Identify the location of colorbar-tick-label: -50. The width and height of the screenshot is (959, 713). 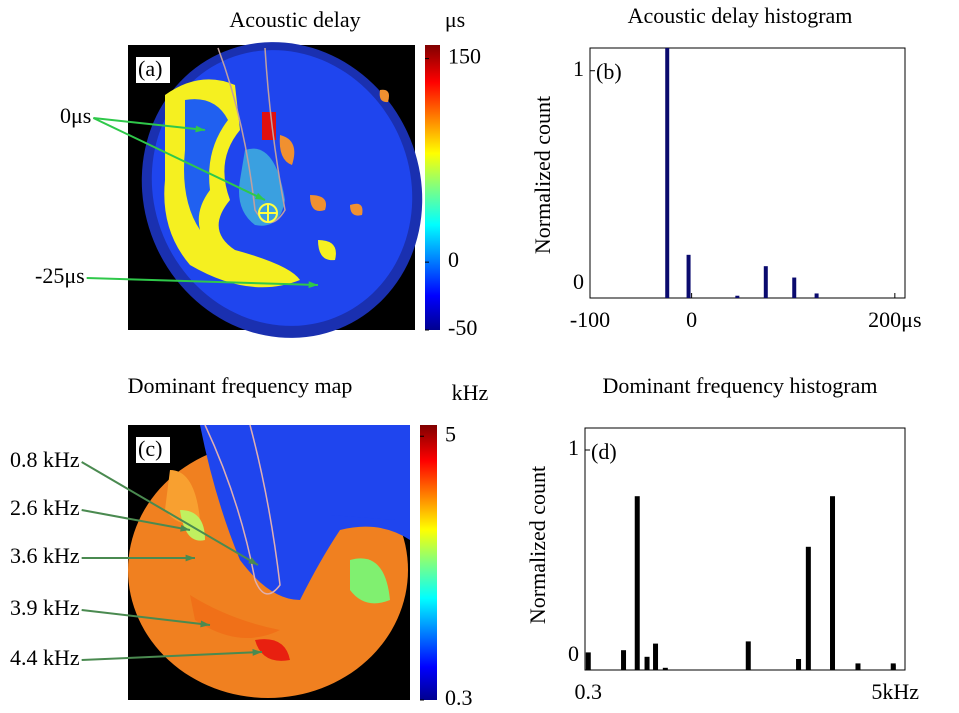
(462, 327).